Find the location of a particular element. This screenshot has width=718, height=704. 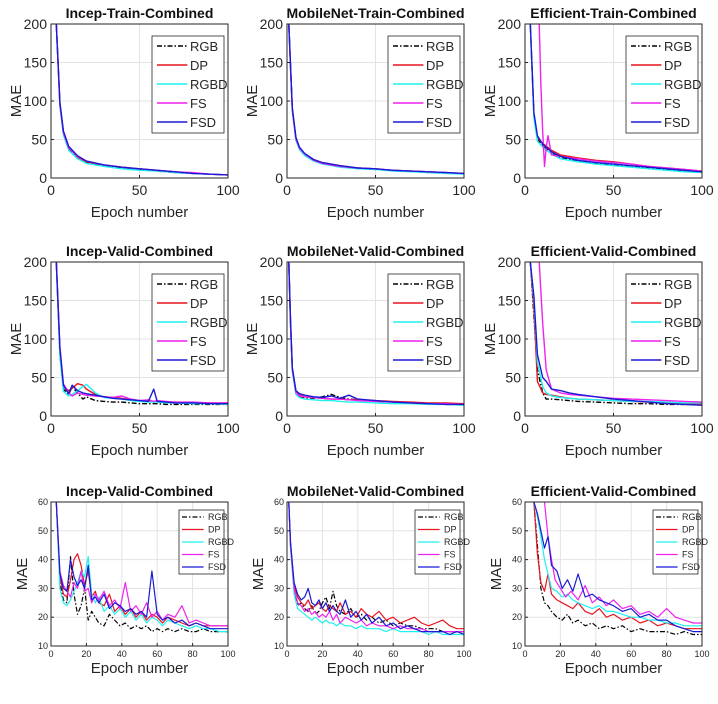

plot-frame is located at coordinates (375, 574).